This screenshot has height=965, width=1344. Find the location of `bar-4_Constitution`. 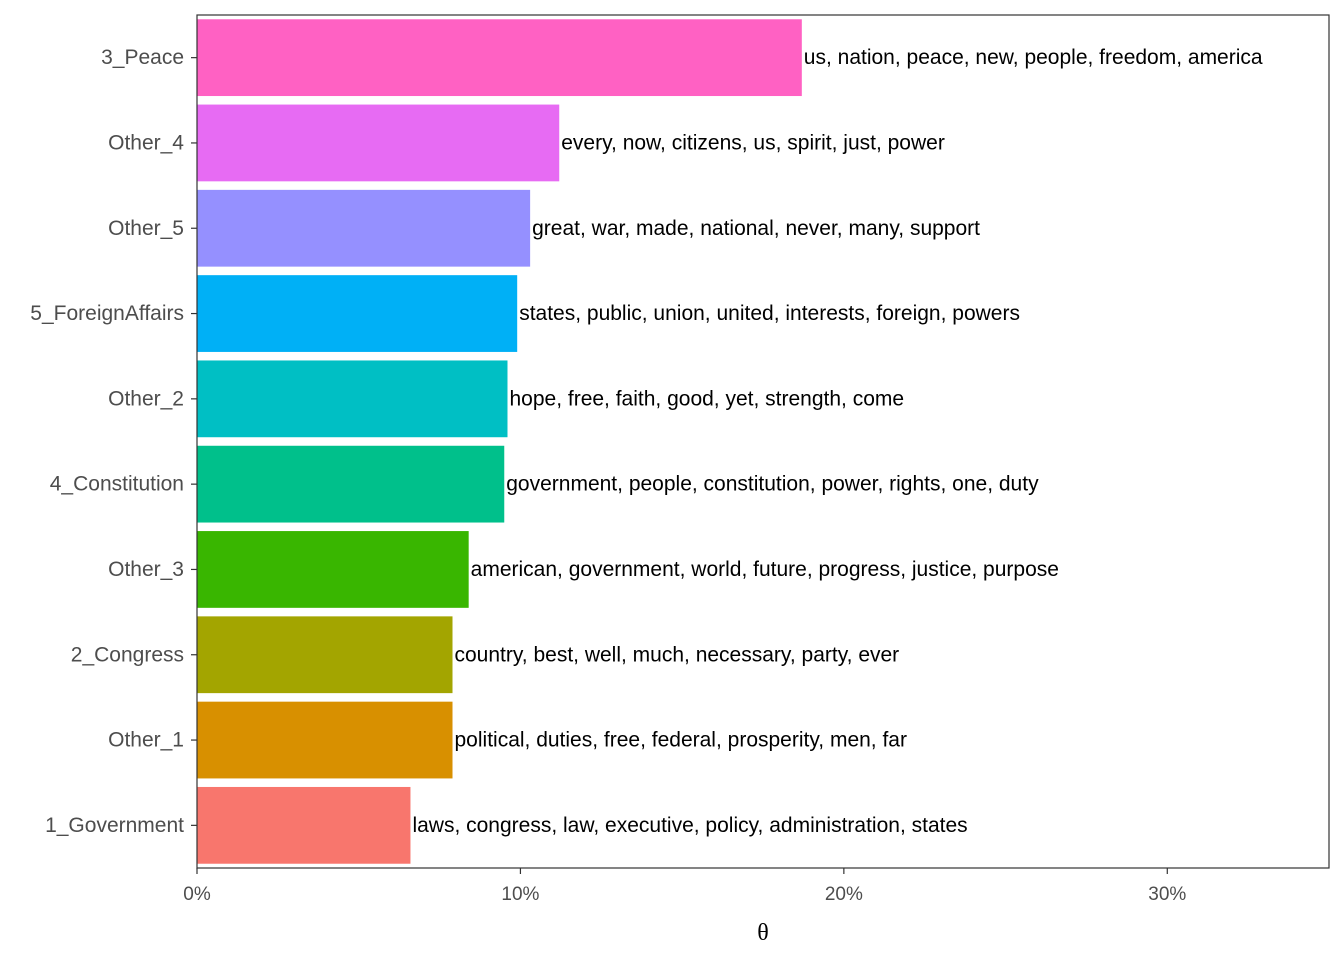

bar-4_Constitution is located at coordinates (351, 484).